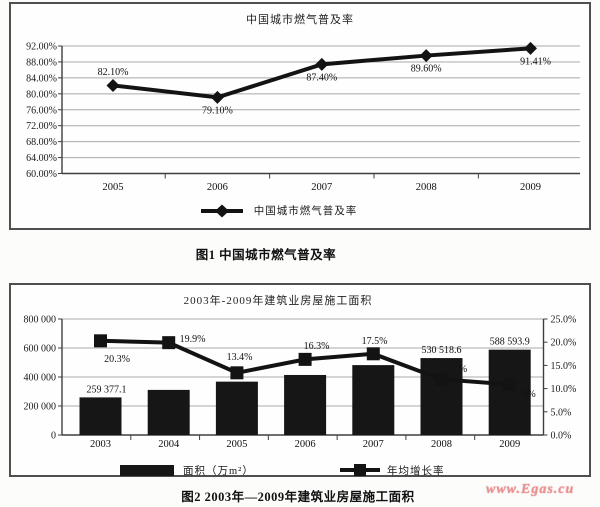  What do you see at coordinates (317, 346) in the screenshot?
I see `growth-point-label: 16.3%` at bounding box center [317, 346].